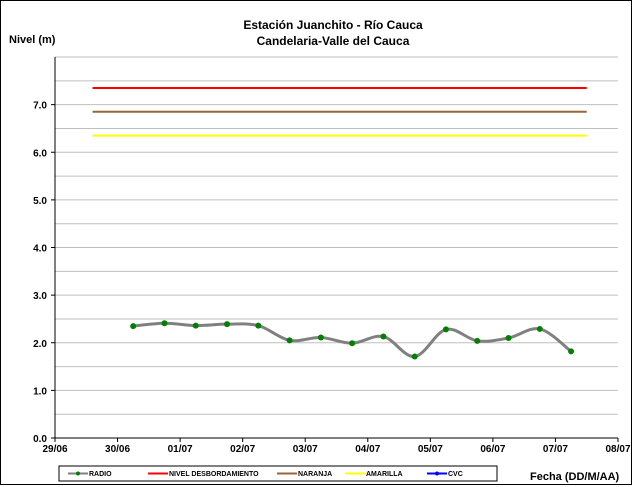  I want to click on y-tick-label: 0.0, so click(40, 439).